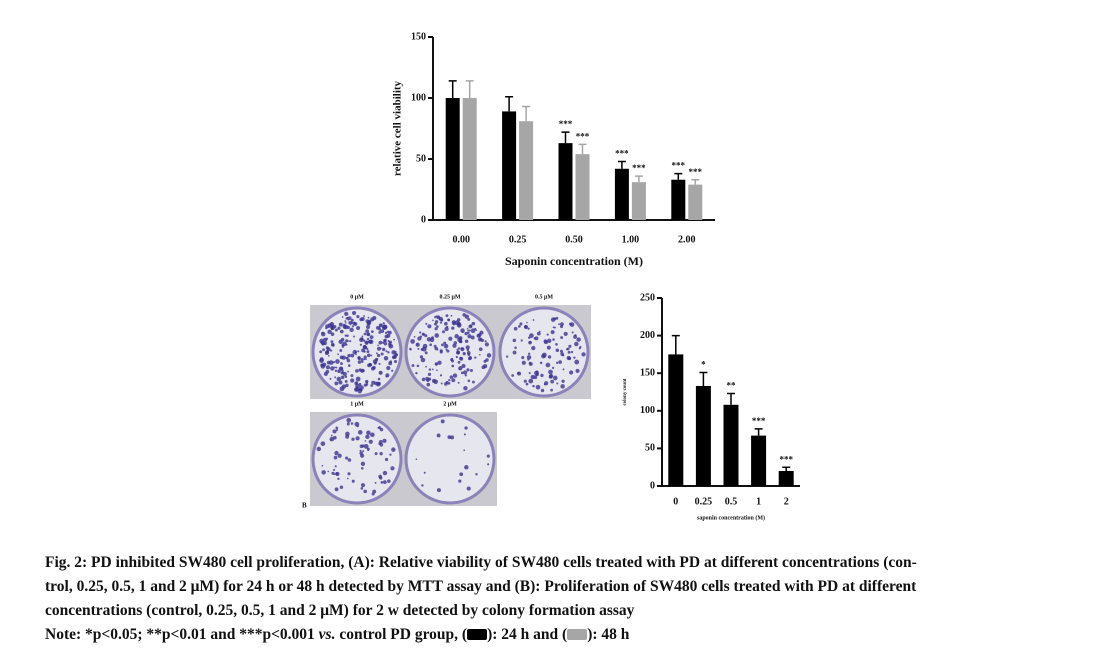 This screenshot has width=1106, height=650. I want to click on bar, so click(695, 202).